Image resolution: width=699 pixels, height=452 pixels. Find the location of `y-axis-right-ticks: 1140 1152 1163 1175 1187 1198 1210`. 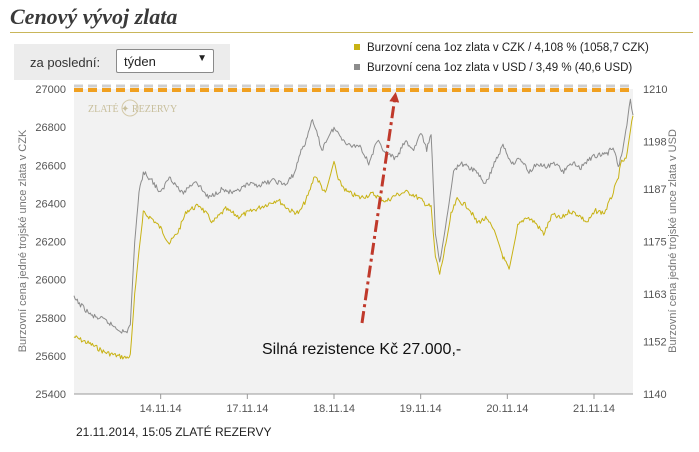

y-axis-right-ticks: 1140 1152 1163 1175 1187 1198 1210 is located at coordinates (655, 242).